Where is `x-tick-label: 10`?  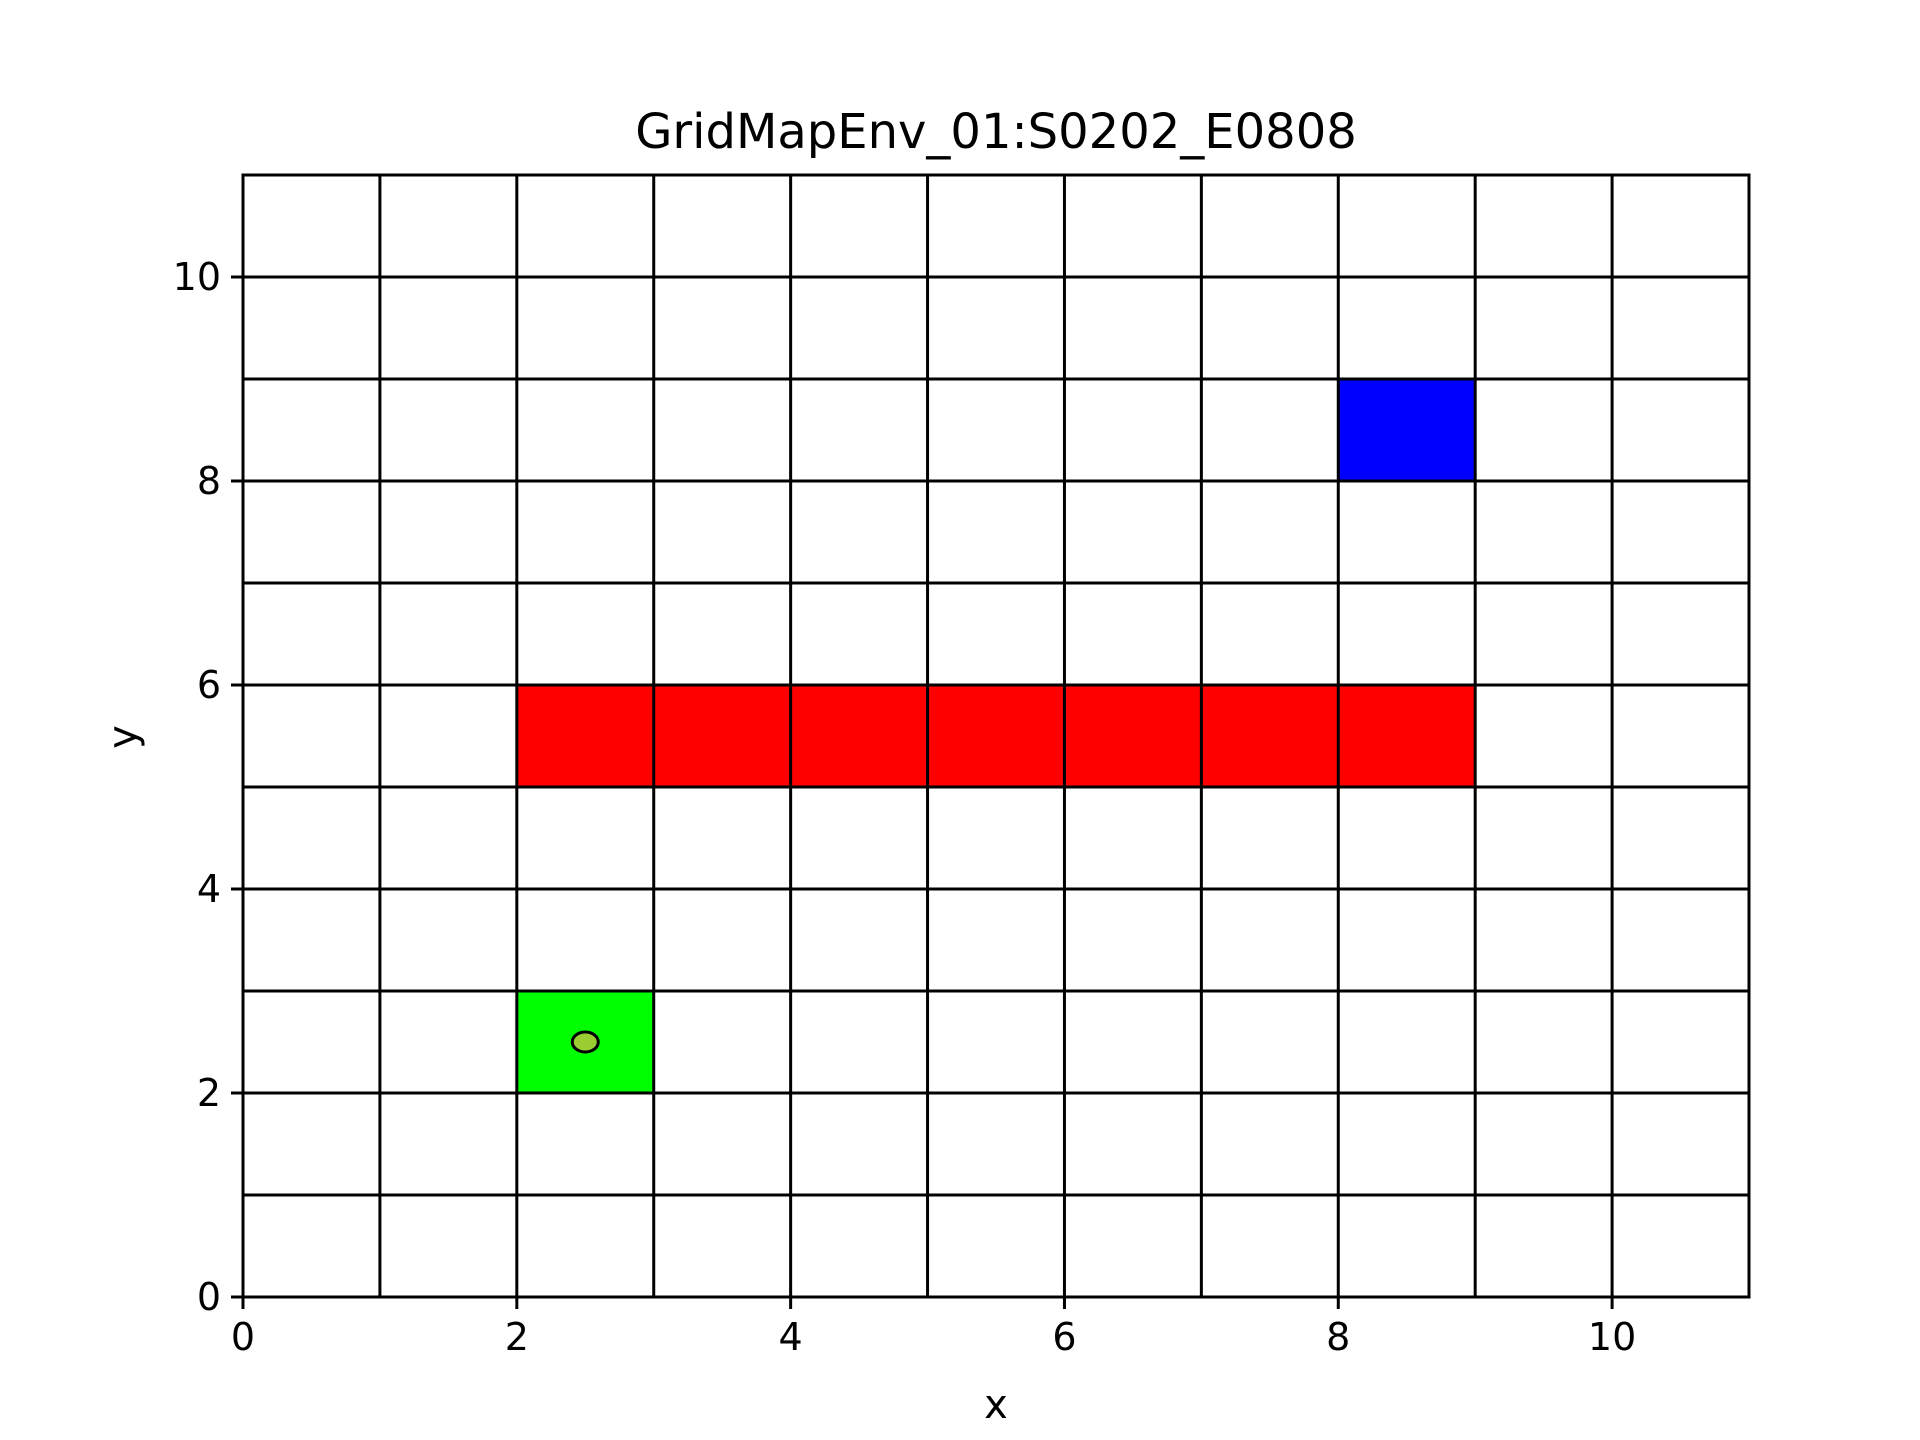 x-tick-label: 10 is located at coordinates (1612, 1337).